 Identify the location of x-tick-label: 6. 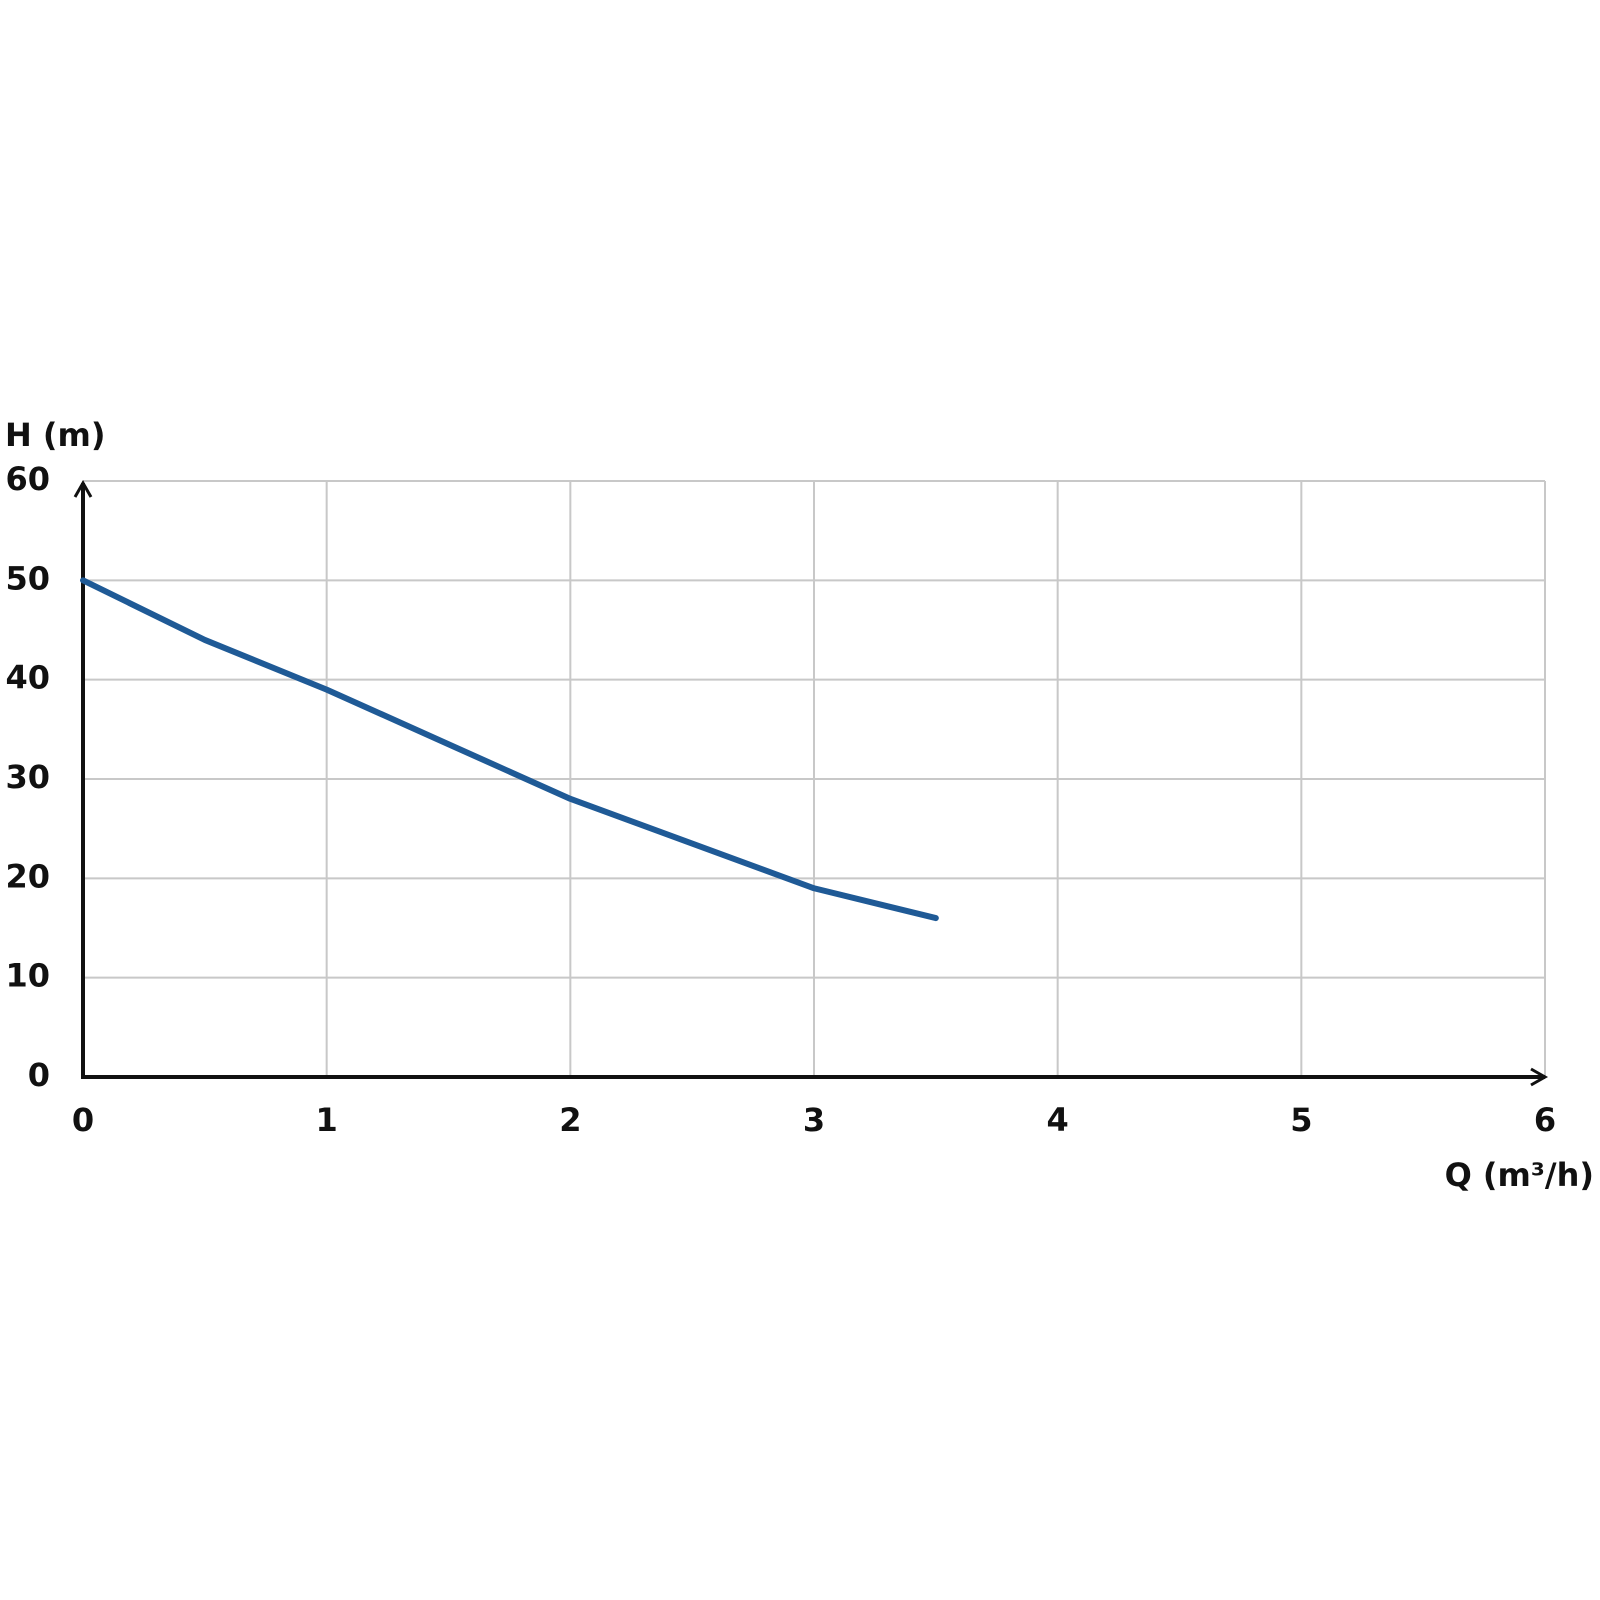
(1545, 1120).